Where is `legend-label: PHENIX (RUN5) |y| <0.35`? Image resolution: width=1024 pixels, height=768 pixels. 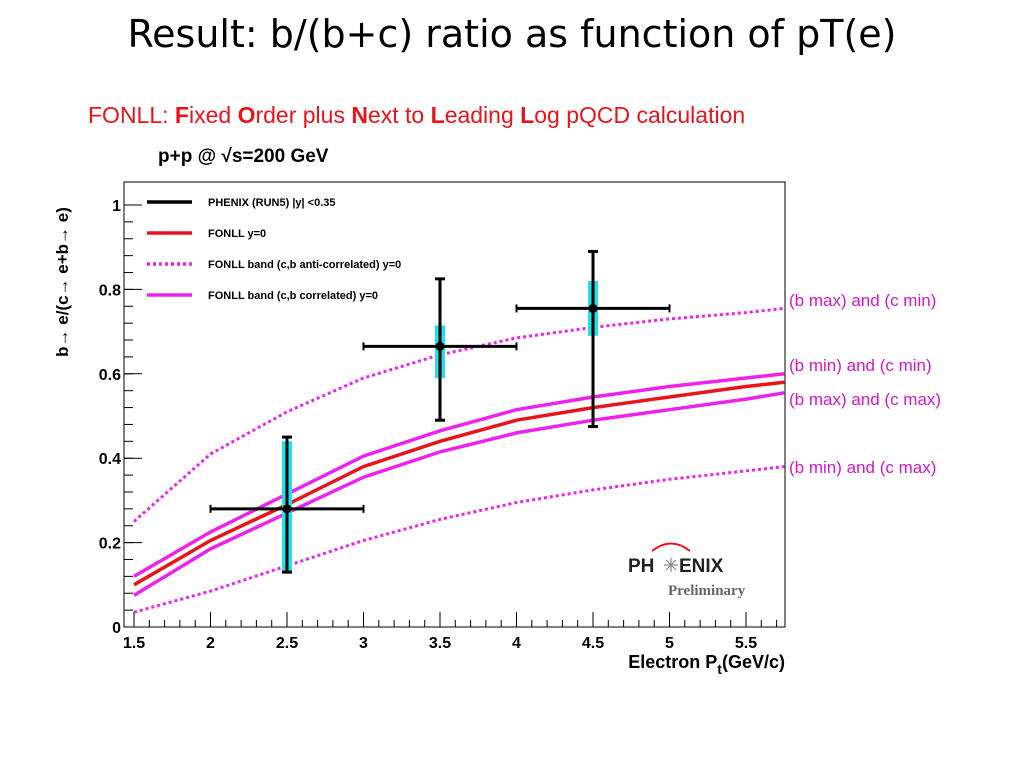 legend-label: PHENIX (RUN5) |y| <0.35 is located at coordinates (272, 203).